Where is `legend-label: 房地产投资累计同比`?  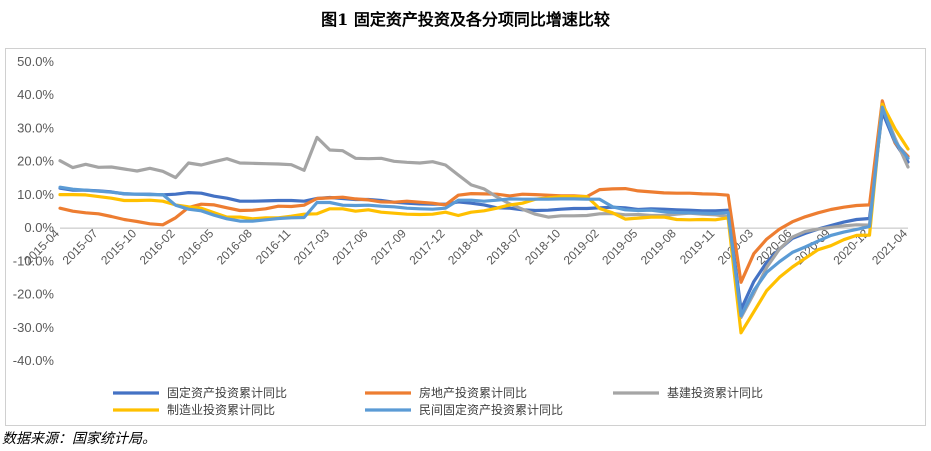 legend-label: 房地产投资累计同比 is located at coordinates (473, 392).